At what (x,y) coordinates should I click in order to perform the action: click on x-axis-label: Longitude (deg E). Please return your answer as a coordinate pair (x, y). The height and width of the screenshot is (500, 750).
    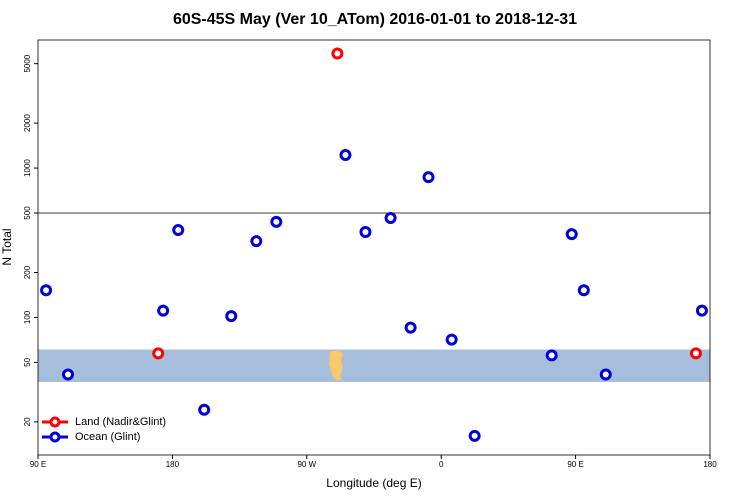
    Looking at the image, I should click on (373, 483).